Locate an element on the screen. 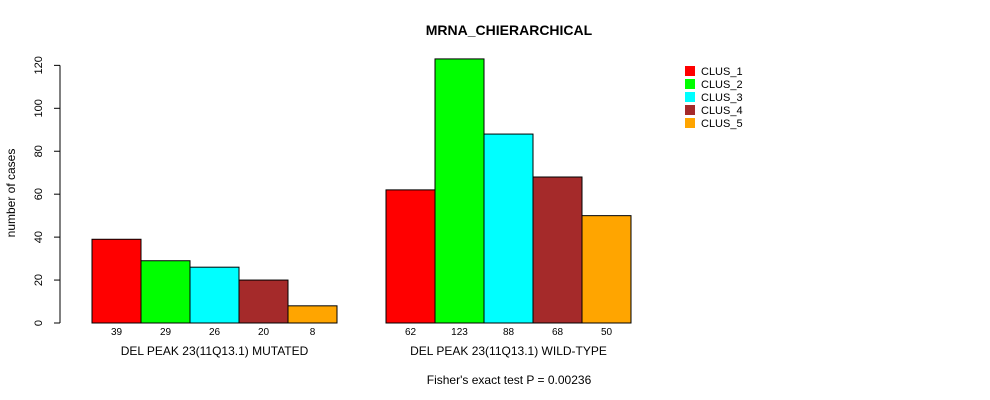  y-tick-label: 20 is located at coordinates (39, 280).